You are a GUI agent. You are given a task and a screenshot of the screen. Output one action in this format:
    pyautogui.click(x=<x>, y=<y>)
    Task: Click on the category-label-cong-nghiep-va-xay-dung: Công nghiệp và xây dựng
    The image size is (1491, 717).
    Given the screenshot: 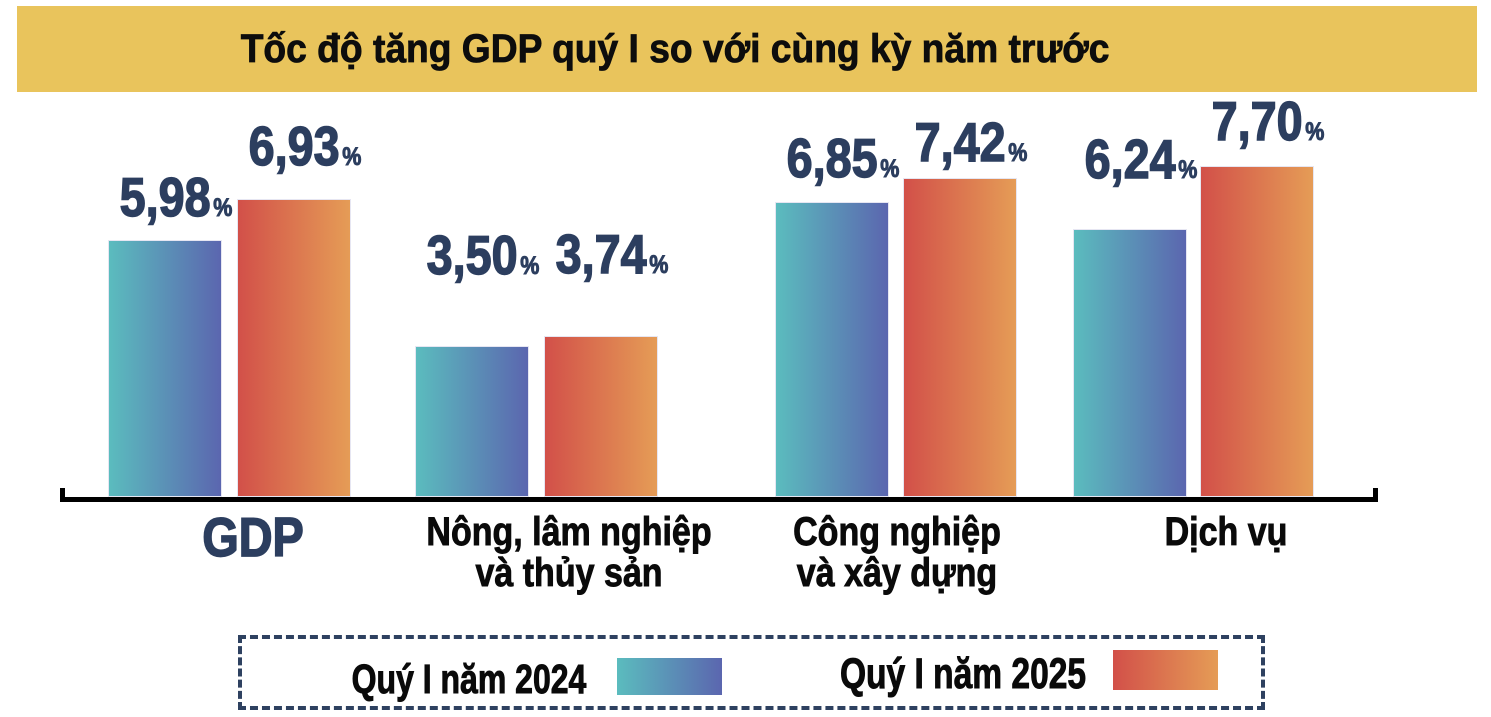 What is the action you would take?
    pyautogui.click(x=897, y=552)
    